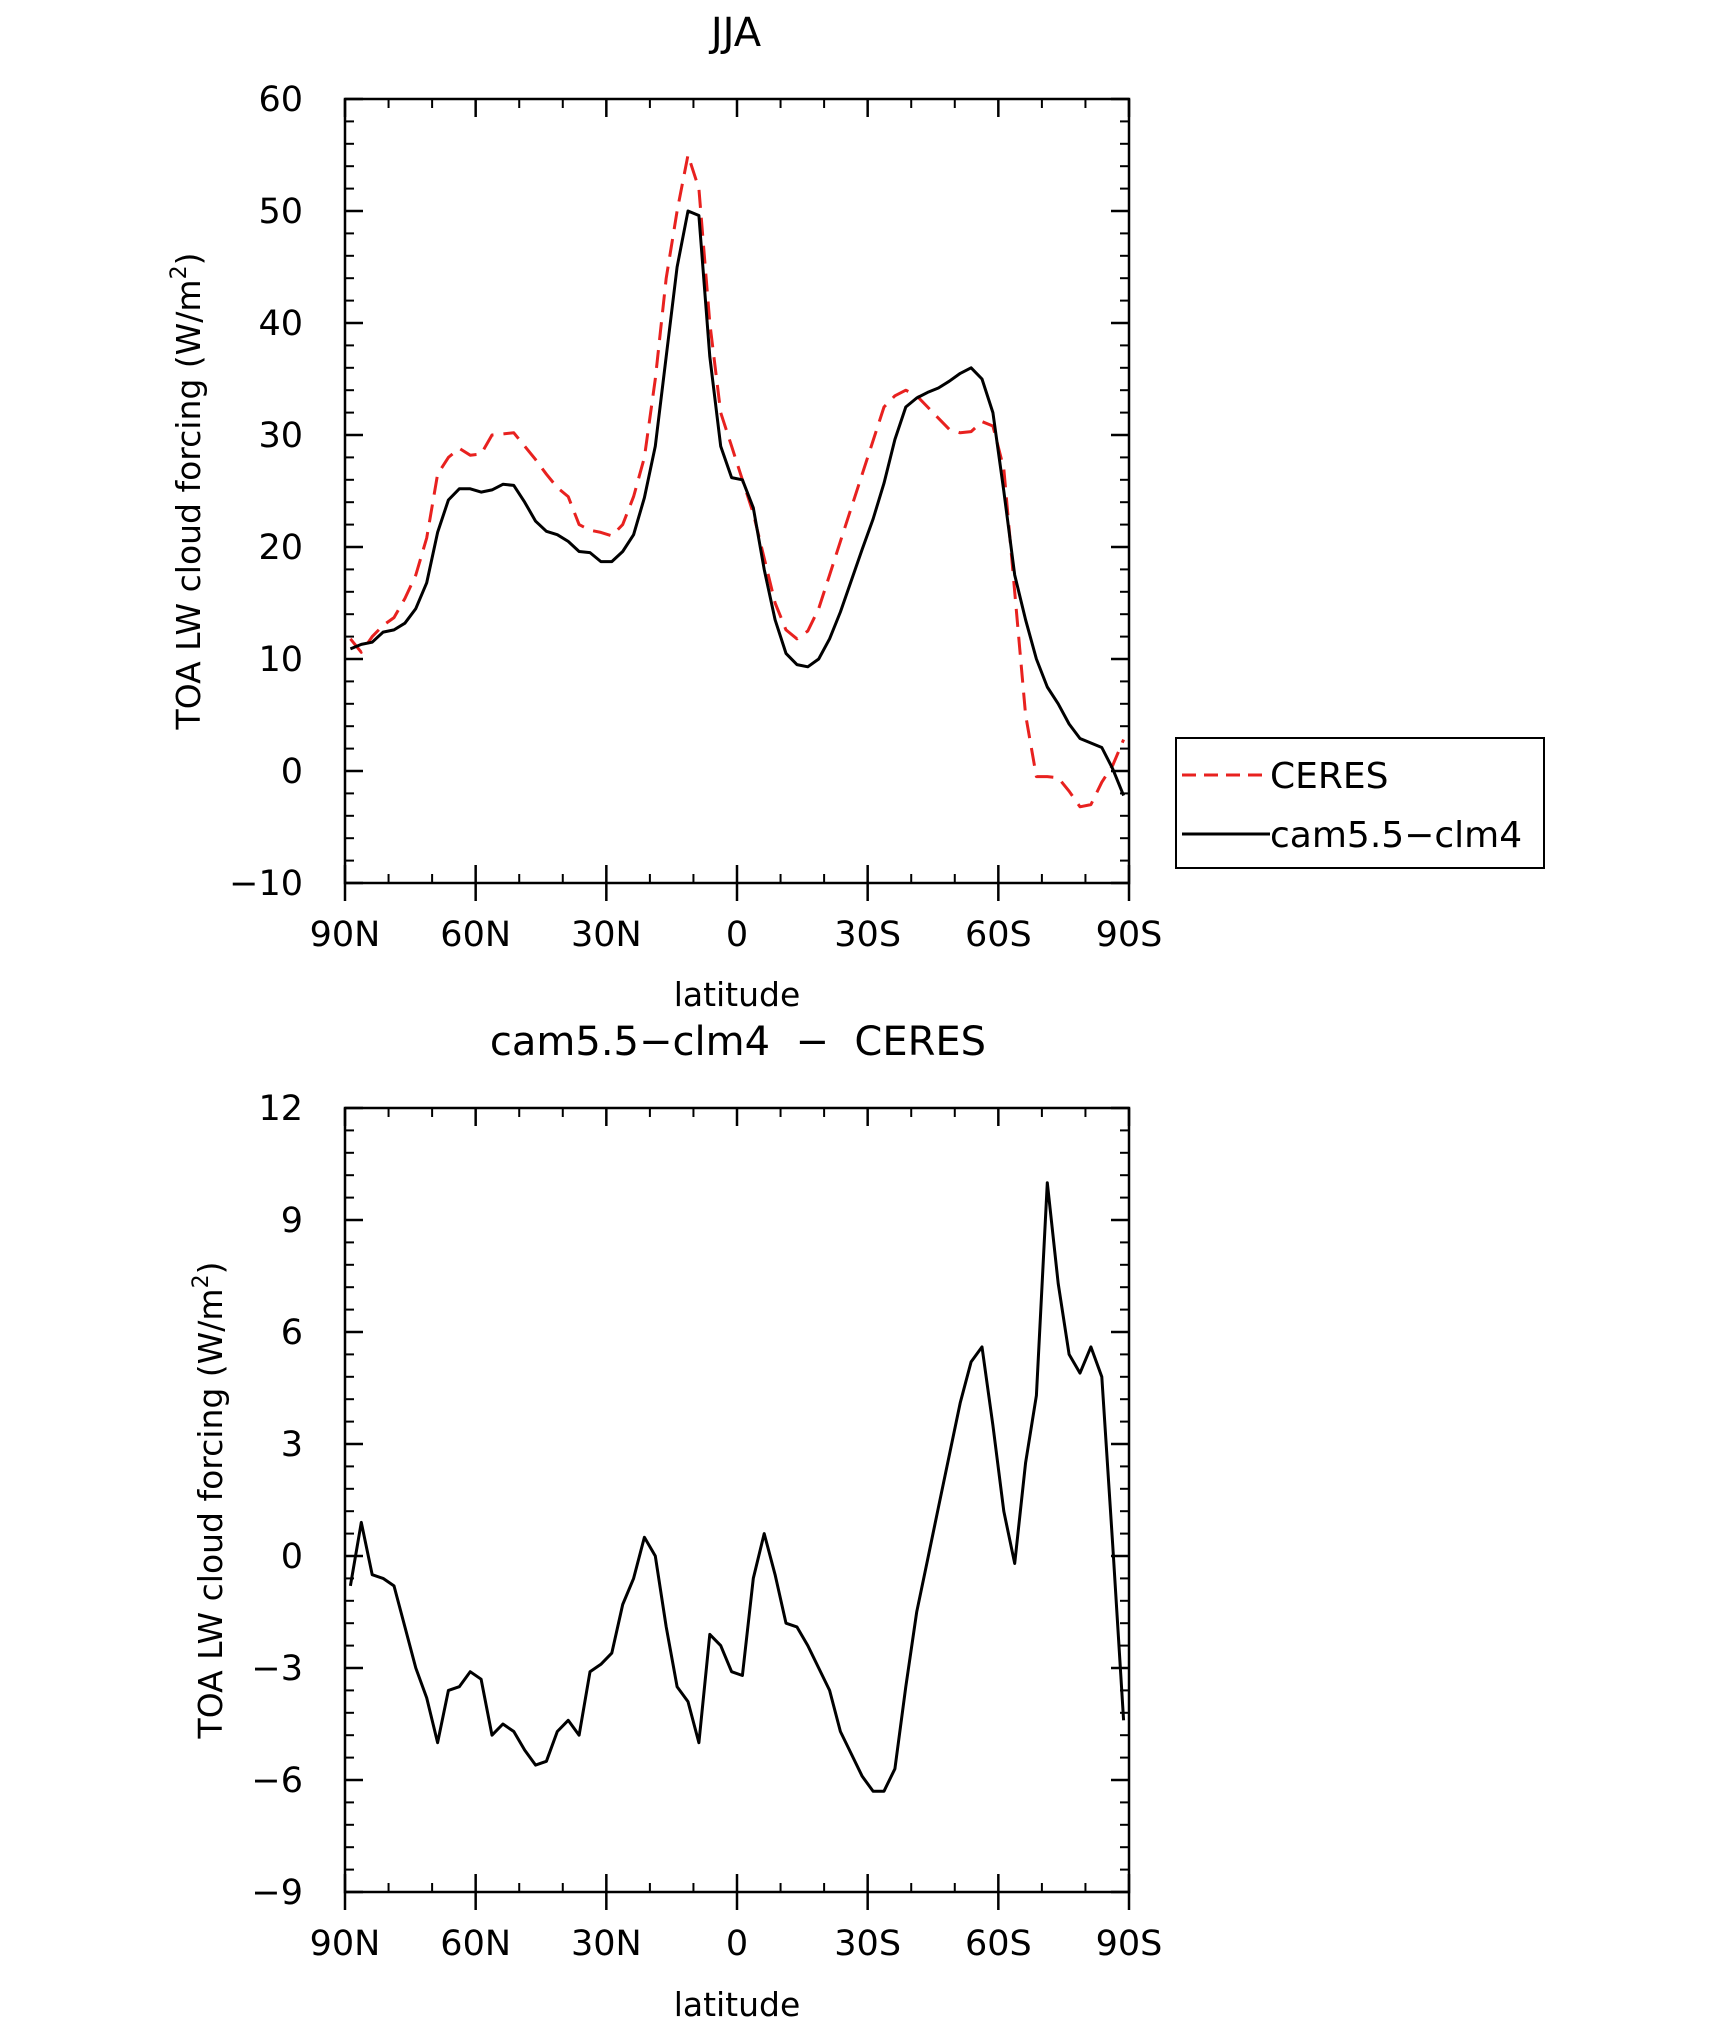 The height and width of the screenshot is (2021, 1710). I want to click on y-tick-label: −3, so click(277, 1669).